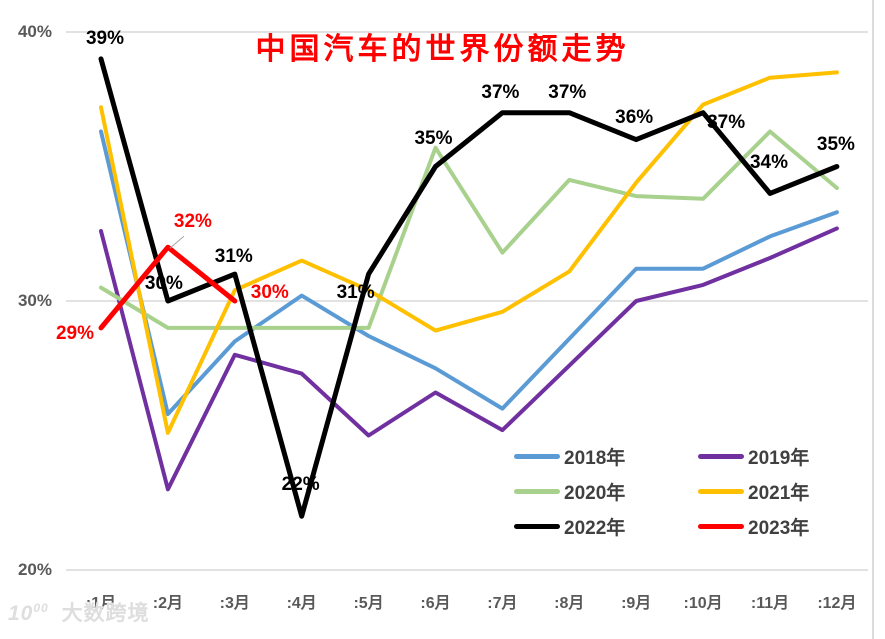 The width and height of the screenshot is (885, 639). Describe the element at coordinates (595, 458) in the screenshot. I see `legend-label: 2018年` at that location.